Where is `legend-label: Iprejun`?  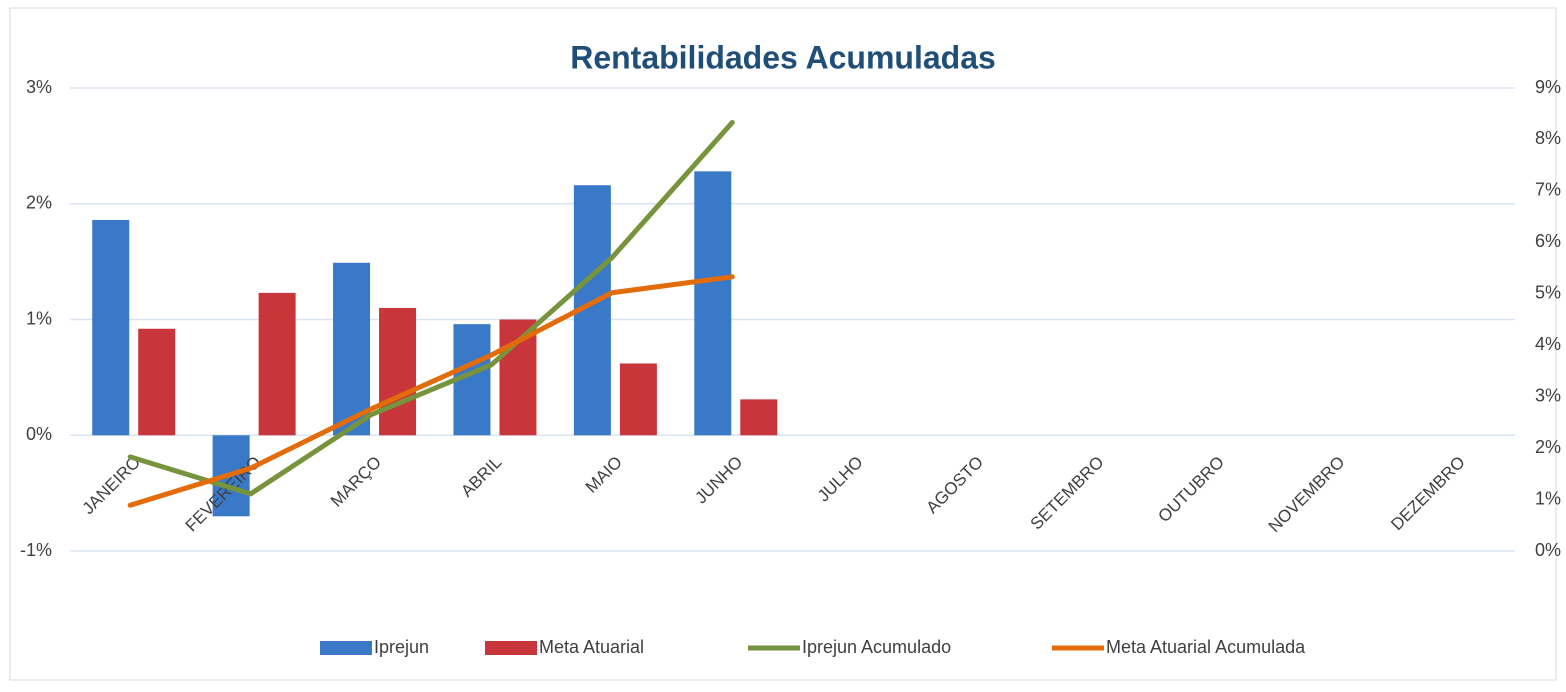 legend-label: Iprejun is located at coordinates (401, 647).